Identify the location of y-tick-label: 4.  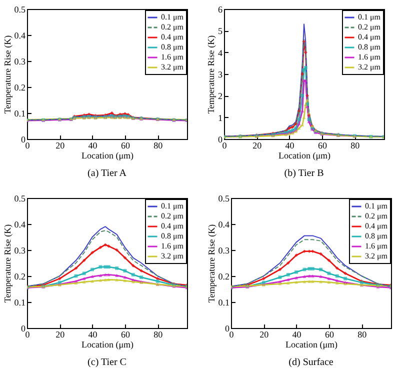
(220, 53).